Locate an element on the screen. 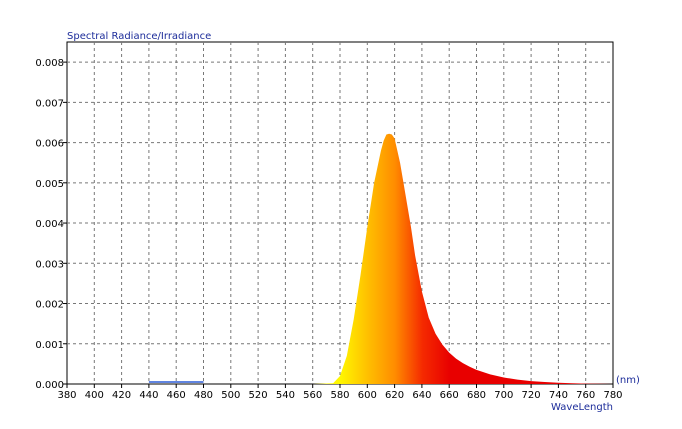  y-tick-label: 0.001 is located at coordinates (49, 345).